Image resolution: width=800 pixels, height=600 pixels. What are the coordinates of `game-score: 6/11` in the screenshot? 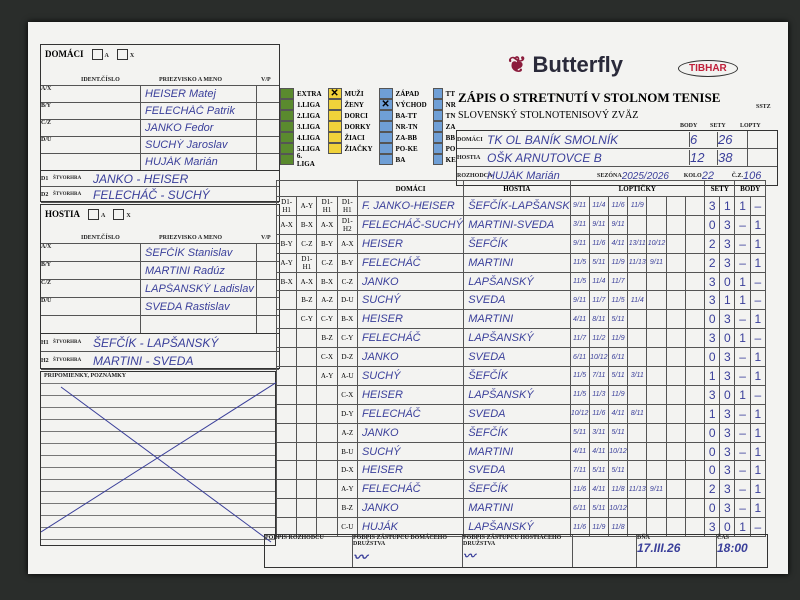 It's located at (579, 508).